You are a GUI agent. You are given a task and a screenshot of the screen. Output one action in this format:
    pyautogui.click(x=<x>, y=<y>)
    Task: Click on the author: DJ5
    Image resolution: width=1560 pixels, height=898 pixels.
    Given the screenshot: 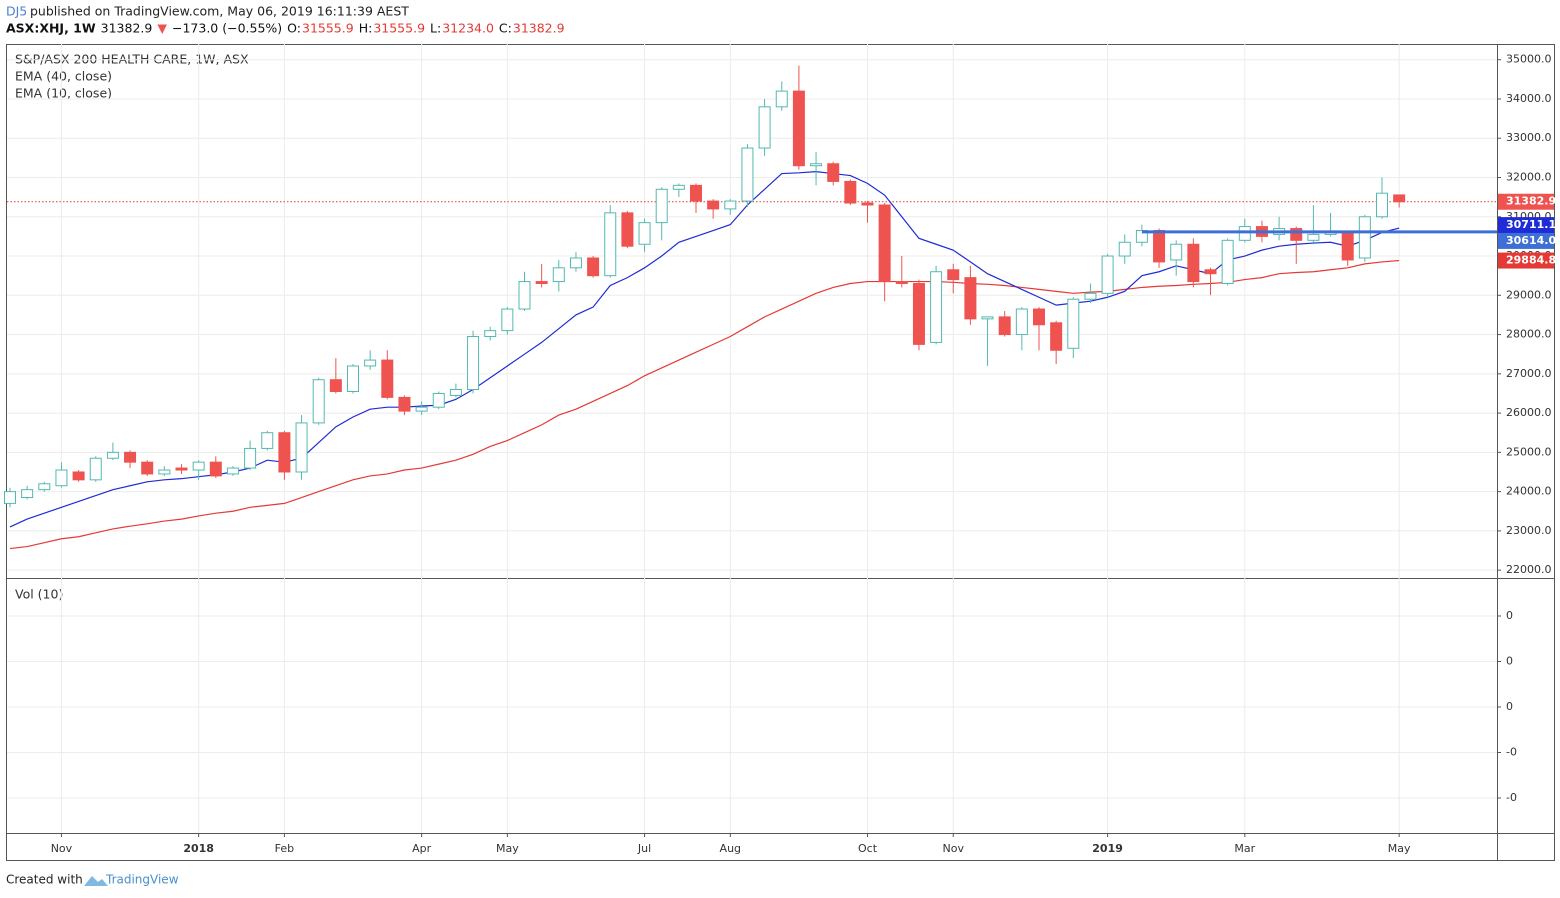 What is the action you would take?
    pyautogui.click(x=16, y=11)
    